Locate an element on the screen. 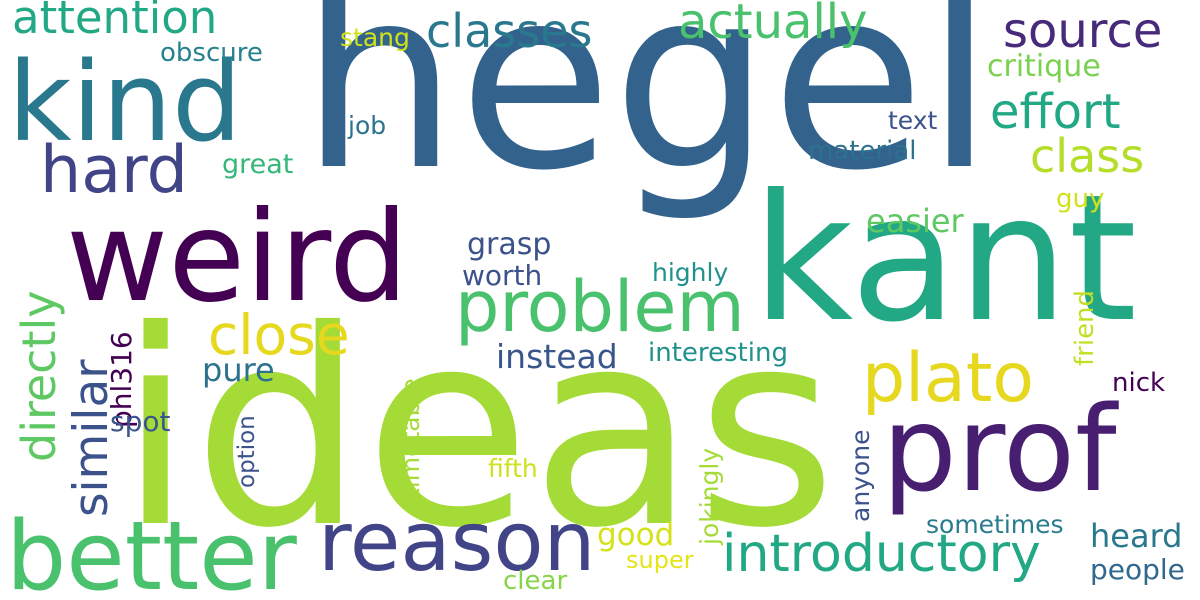  word-sometimes: sometimes is located at coordinates (995, 524).